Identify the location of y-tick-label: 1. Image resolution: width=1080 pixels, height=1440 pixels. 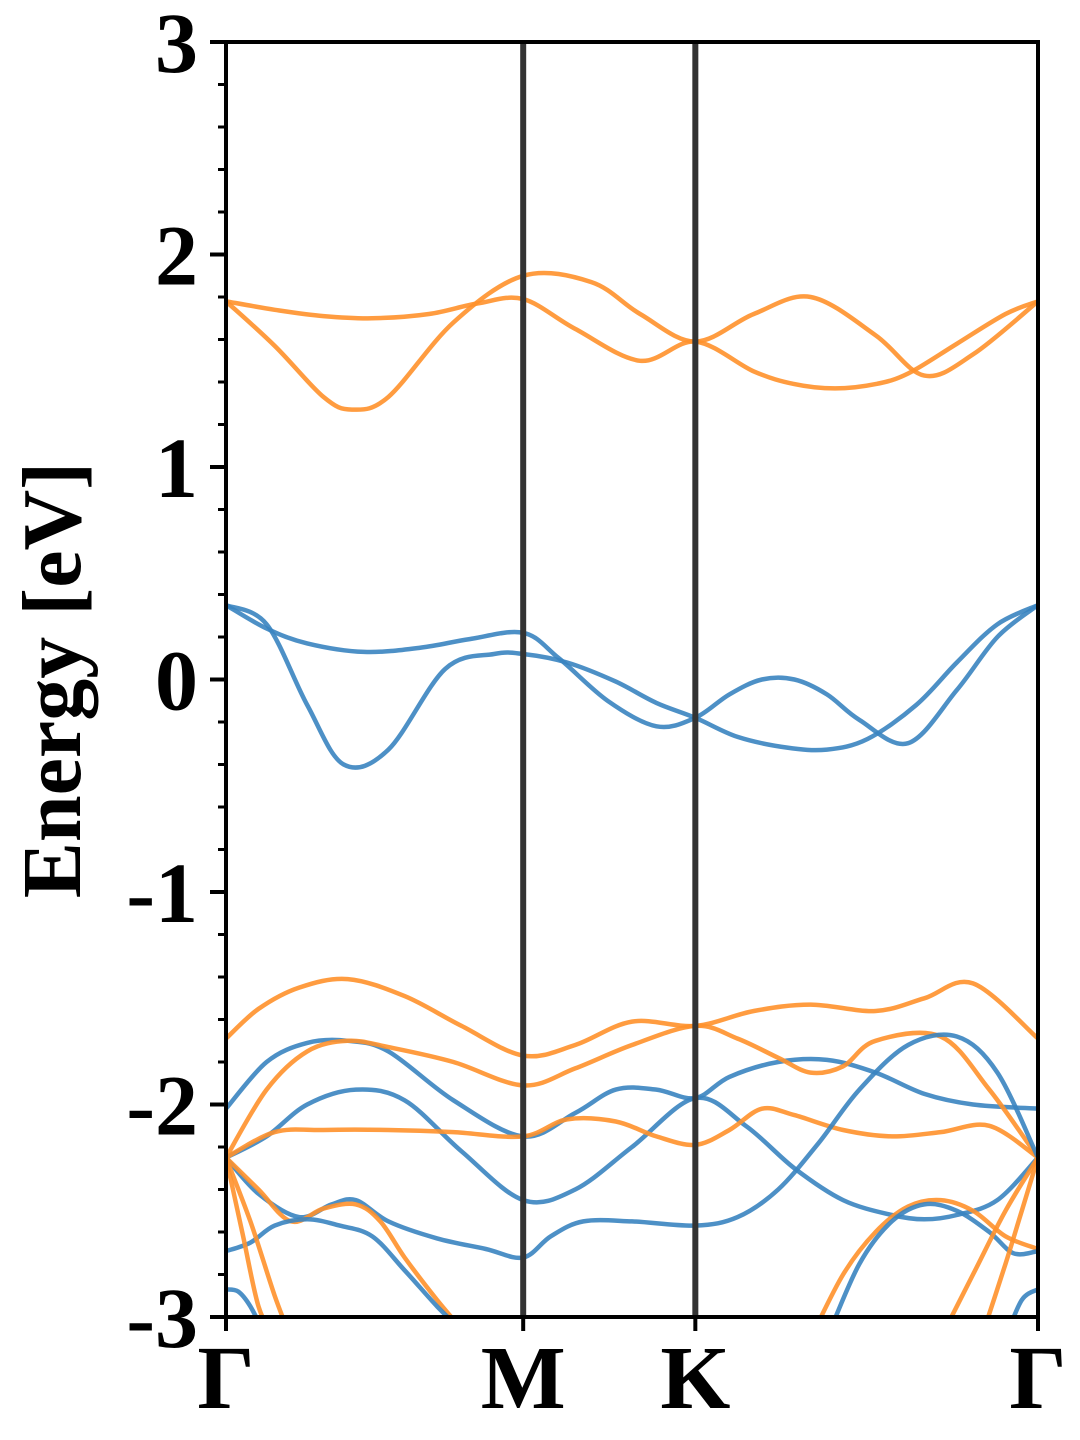
(176, 468).